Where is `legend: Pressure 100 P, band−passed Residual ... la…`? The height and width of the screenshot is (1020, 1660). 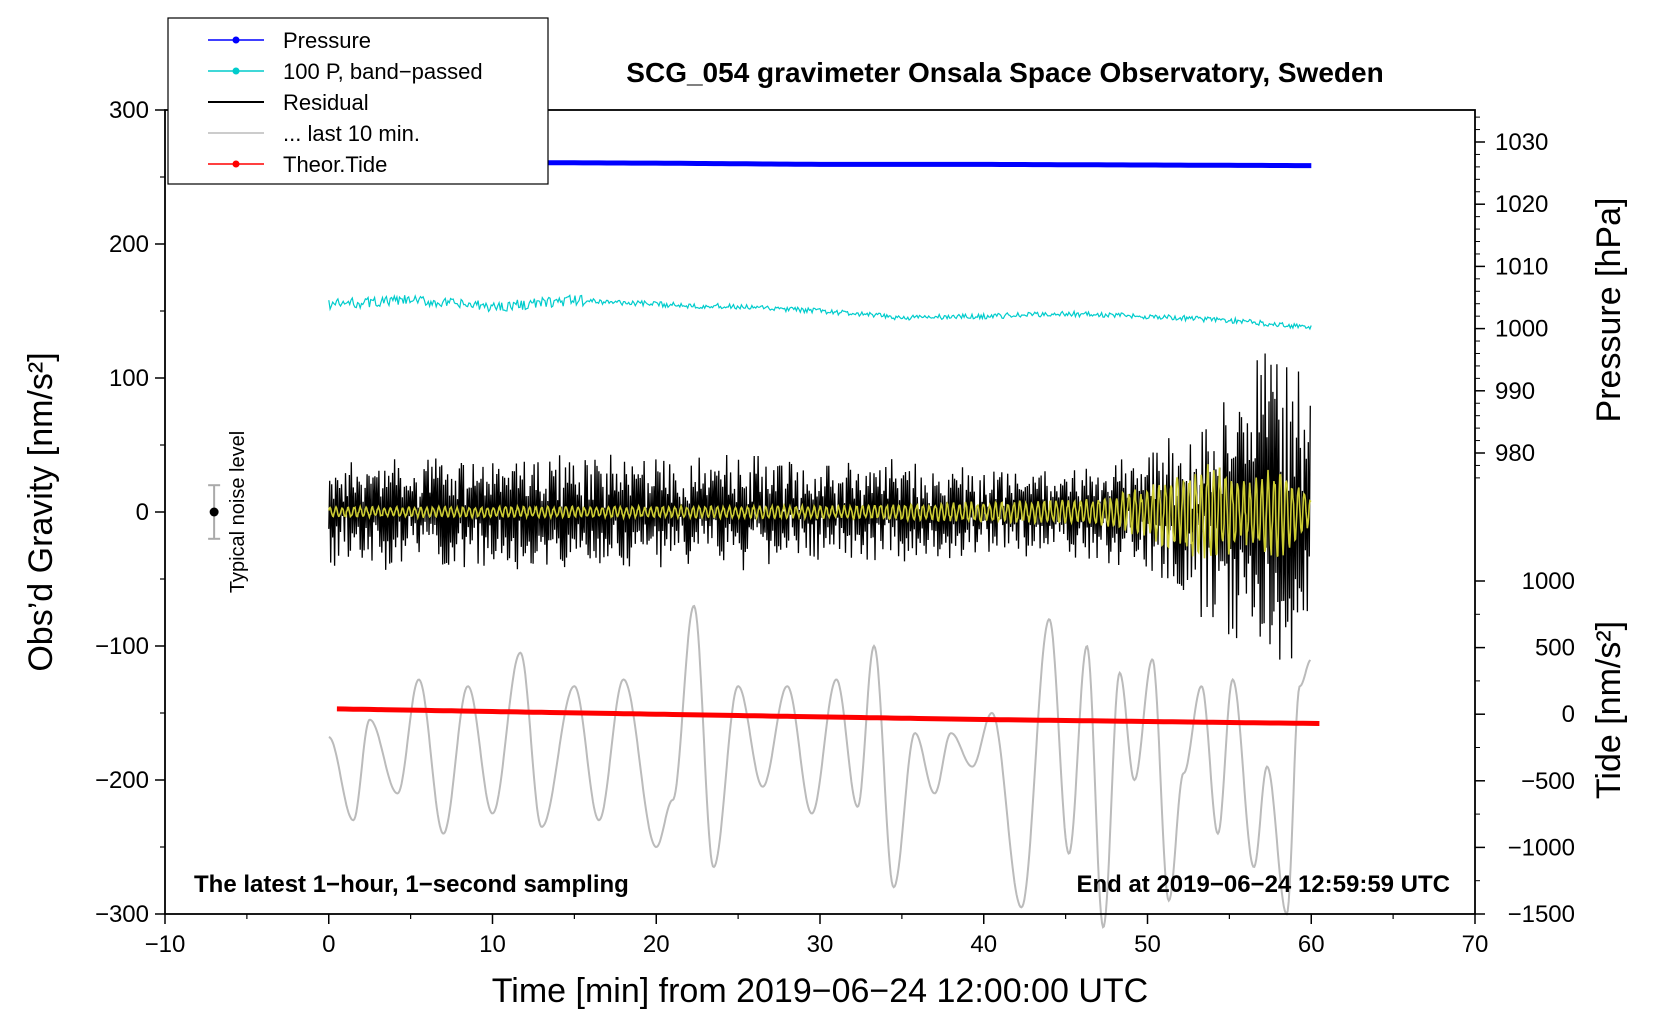 legend: Pressure 100 P, band−passed Residual ... la… is located at coordinates (358, 101).